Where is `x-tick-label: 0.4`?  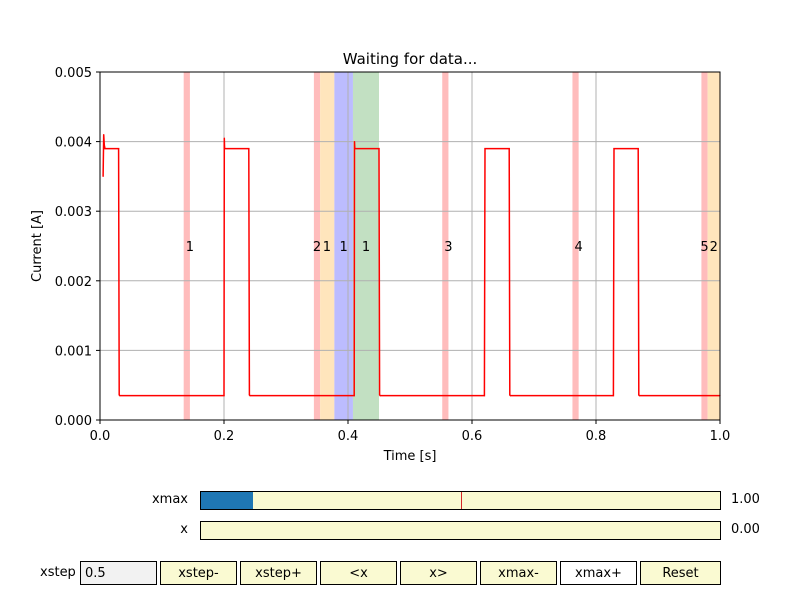
x-tick-label: 0.4 is located at coordinates (348, 436).